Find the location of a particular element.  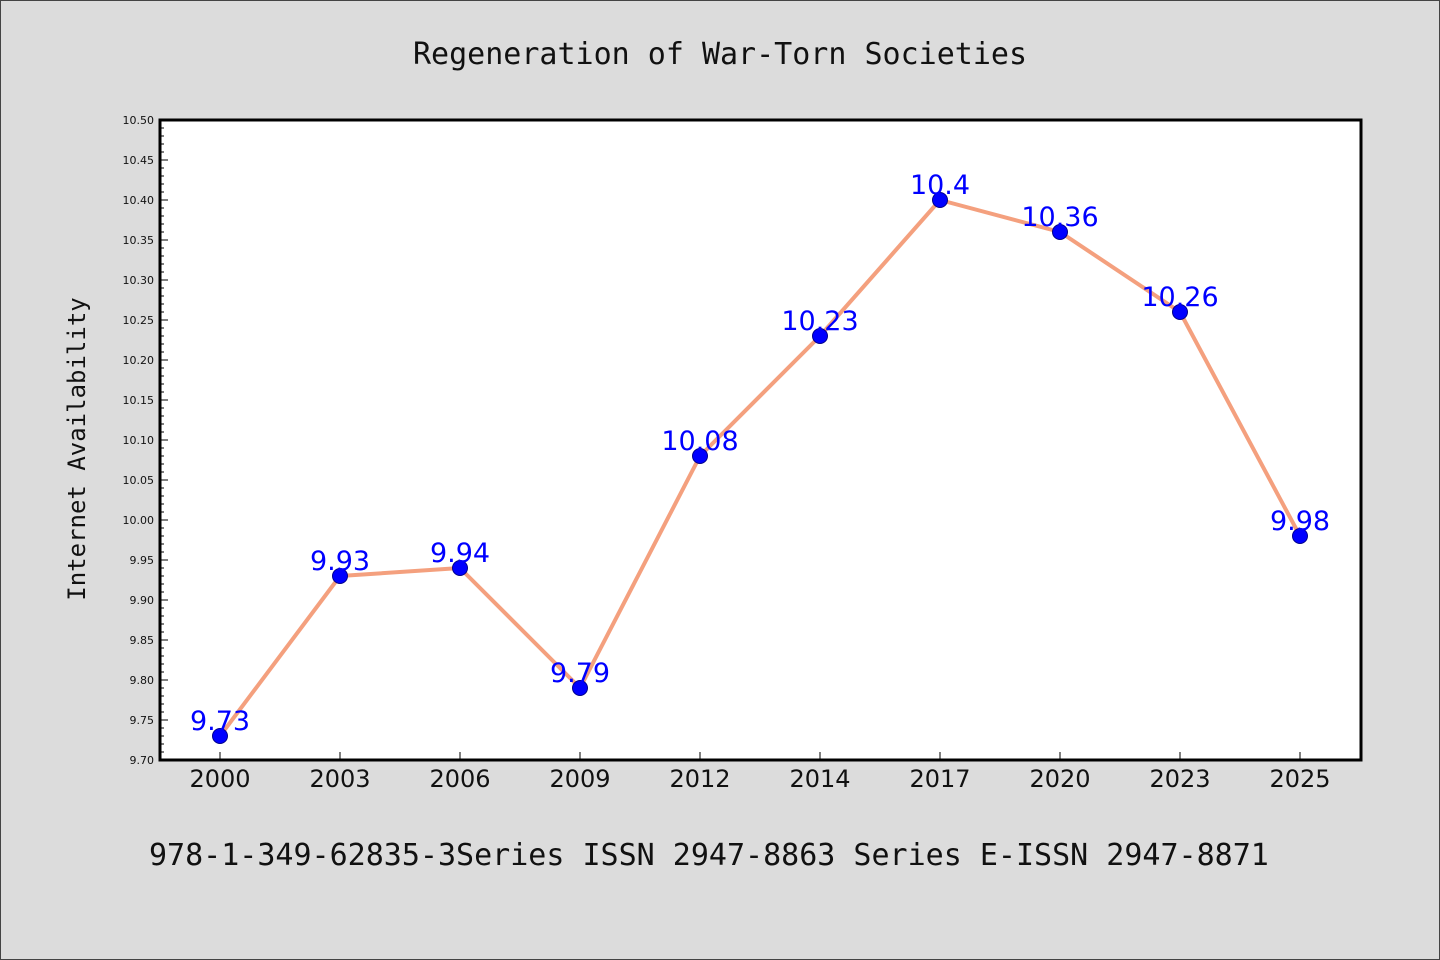

x-tick-label: 2003 is located at coordinates (339, 779).